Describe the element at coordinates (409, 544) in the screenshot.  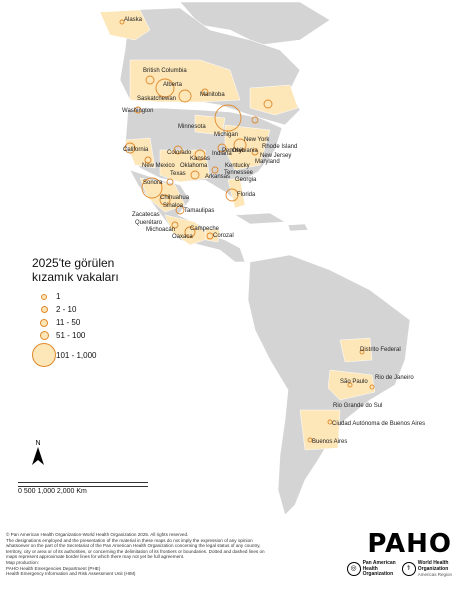
I see `paho-wordmark: PAHO` at that location.